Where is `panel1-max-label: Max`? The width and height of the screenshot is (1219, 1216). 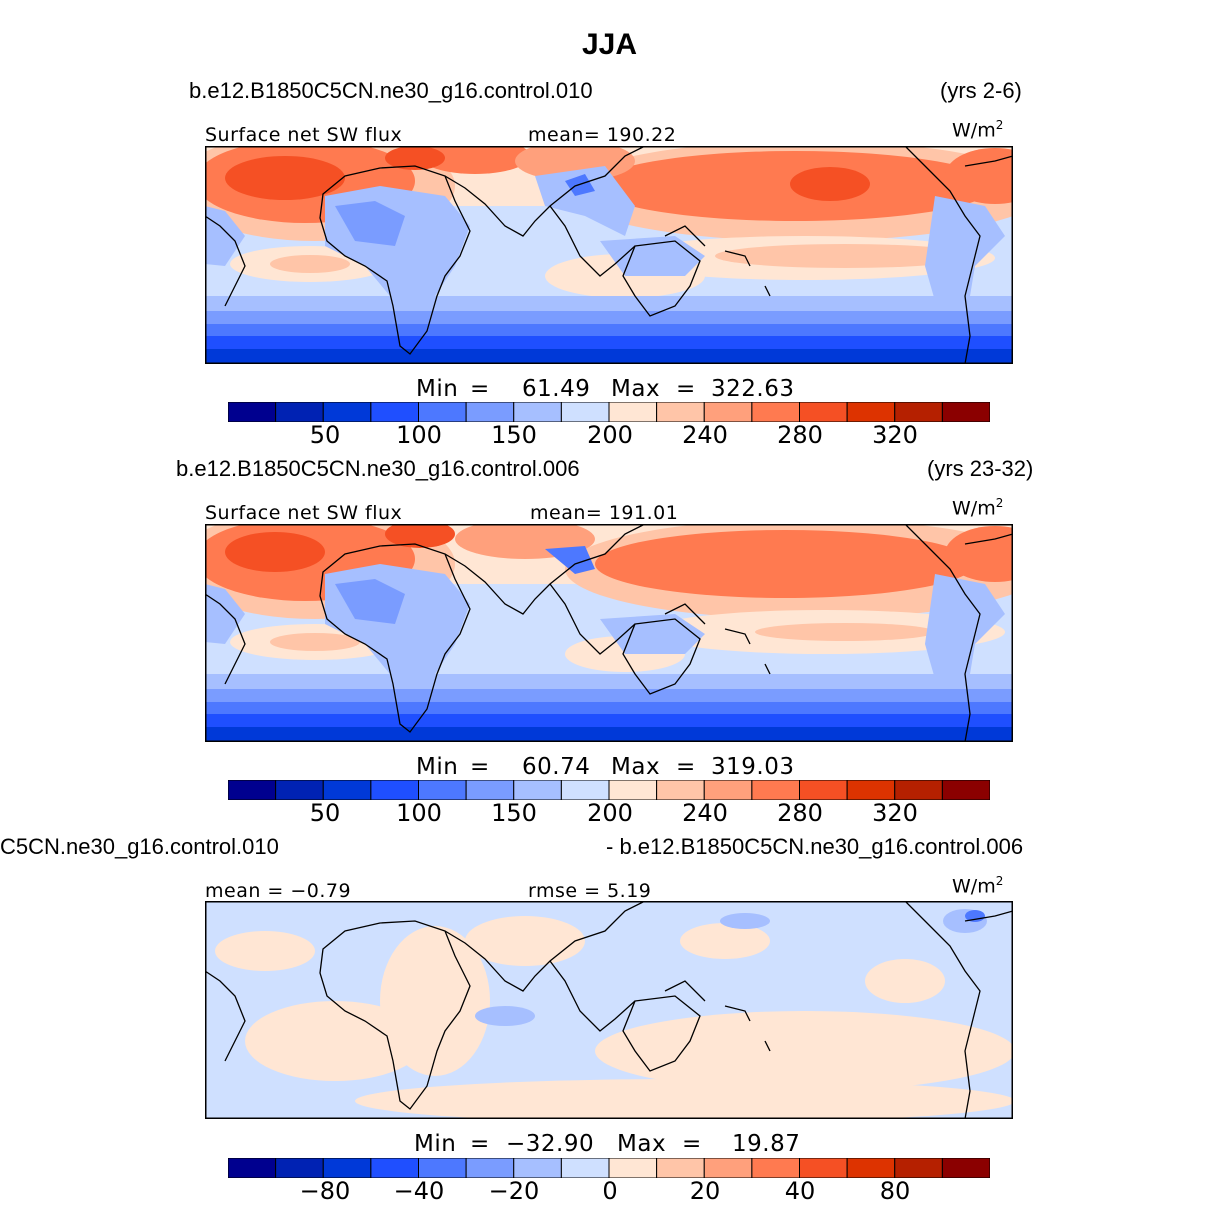 panel1-max-label: Max is located at coordinates (636, 389).